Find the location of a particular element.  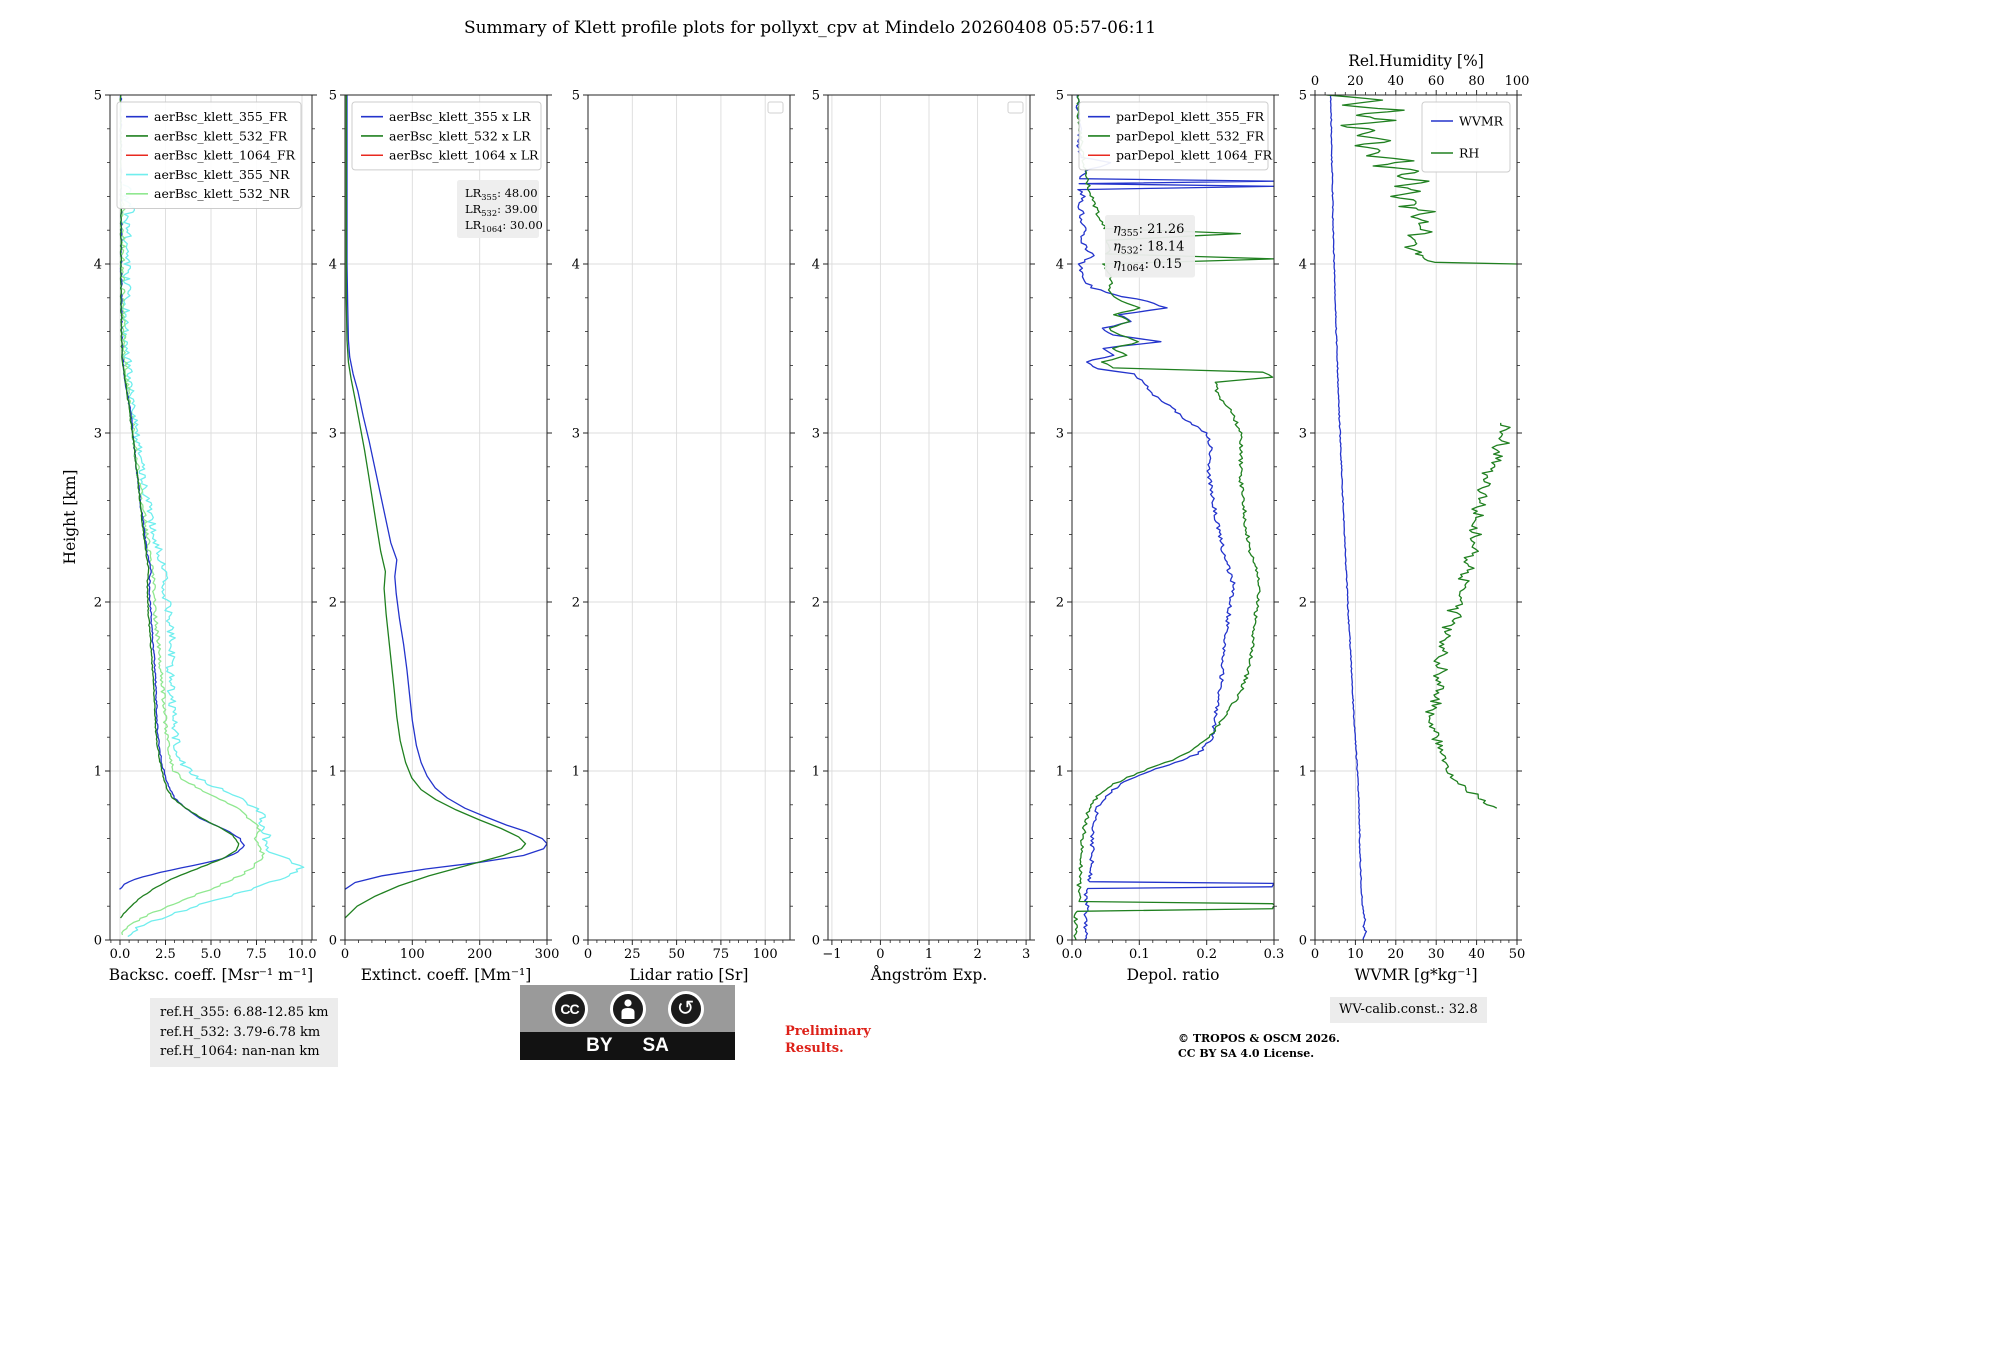

attribution-person-icon is located at coordinates (627, 1008).